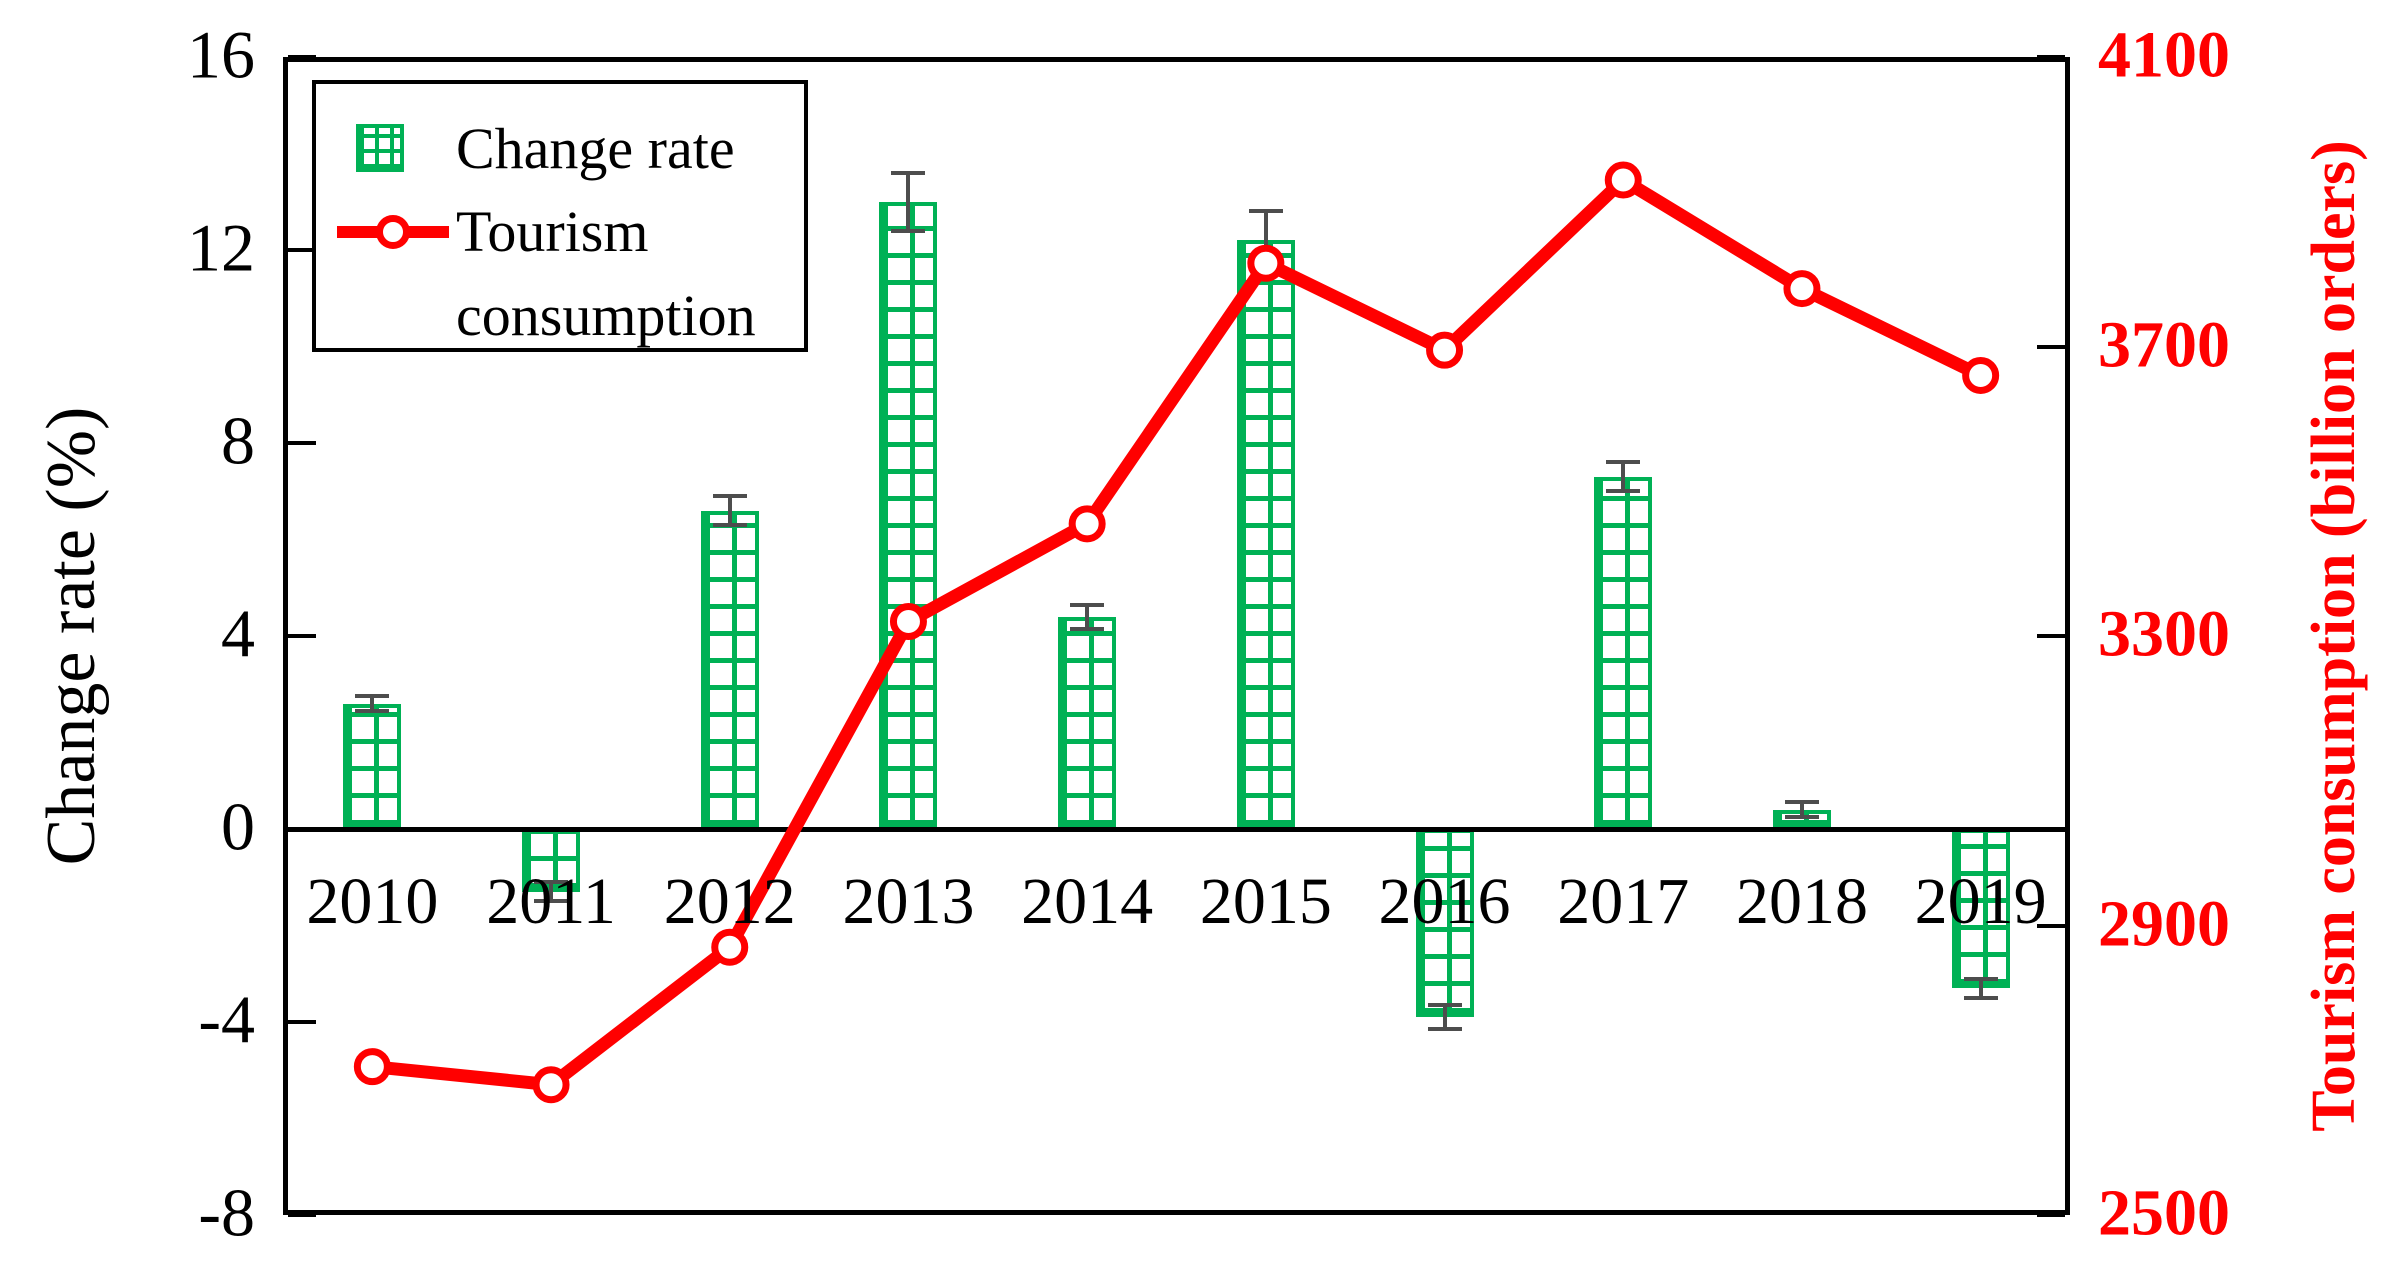  What do you see at coordinates (221, 54) in the screenshot?
I see `left-axis-tick-label: 16` at bounding box center [221, 54].